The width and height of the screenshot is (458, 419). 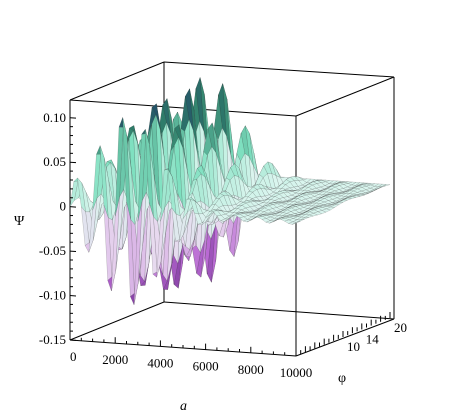 What do you see at coordinates (342, 378) in the screenshot?
I see `y-axis-title: φ` at bounding box center [342, 378].